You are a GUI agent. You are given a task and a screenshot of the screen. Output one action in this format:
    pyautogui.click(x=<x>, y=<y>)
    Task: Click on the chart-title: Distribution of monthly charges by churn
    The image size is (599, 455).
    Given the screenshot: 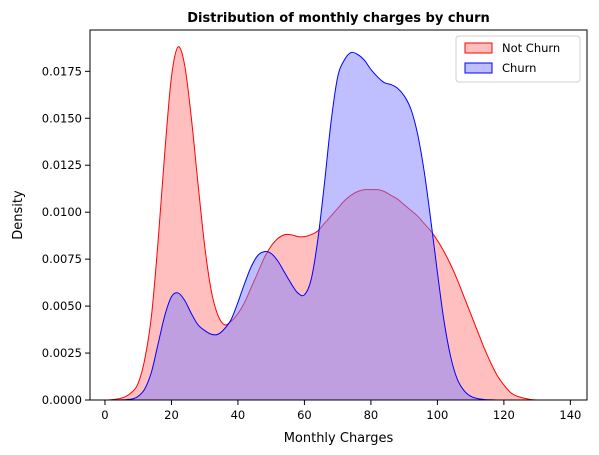 What is the action you would take?
    pyautogui.click(x=338, y=18)
    